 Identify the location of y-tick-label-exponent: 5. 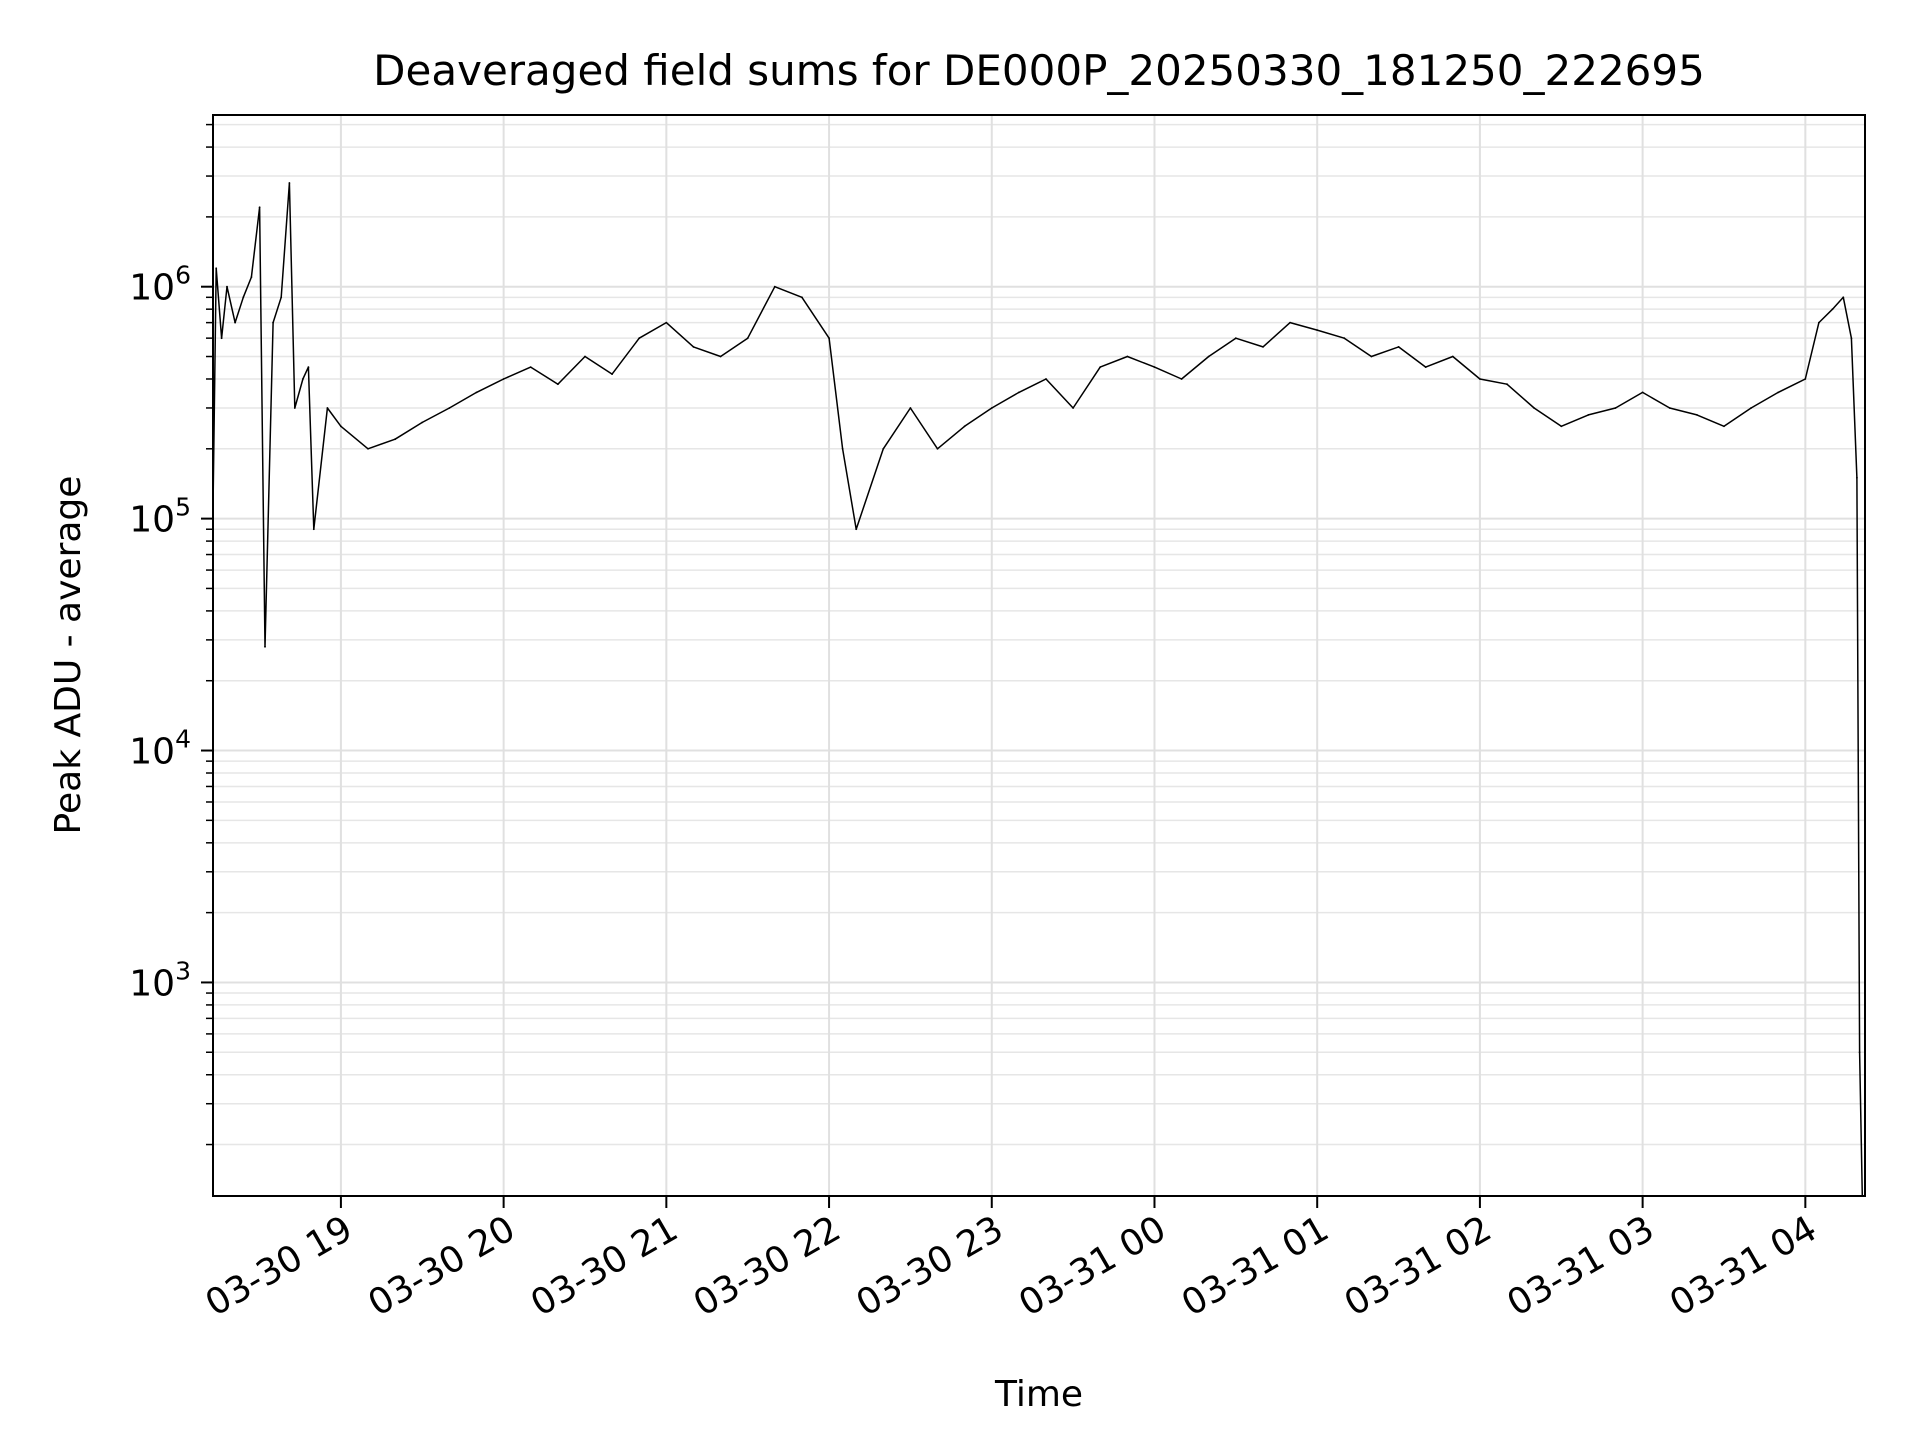
(183, 507).